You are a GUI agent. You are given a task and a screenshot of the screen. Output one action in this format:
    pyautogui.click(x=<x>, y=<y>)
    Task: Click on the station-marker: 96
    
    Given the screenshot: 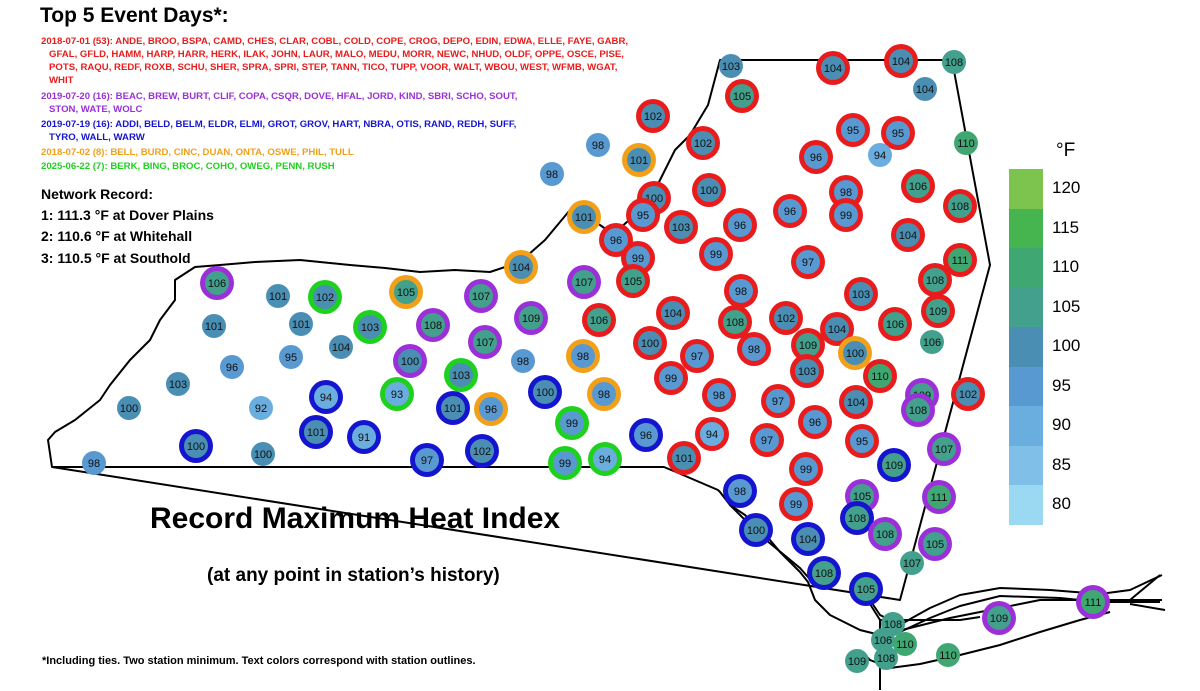 What is the action you would take?
    pyautogui.click(x=491, y=409)
    